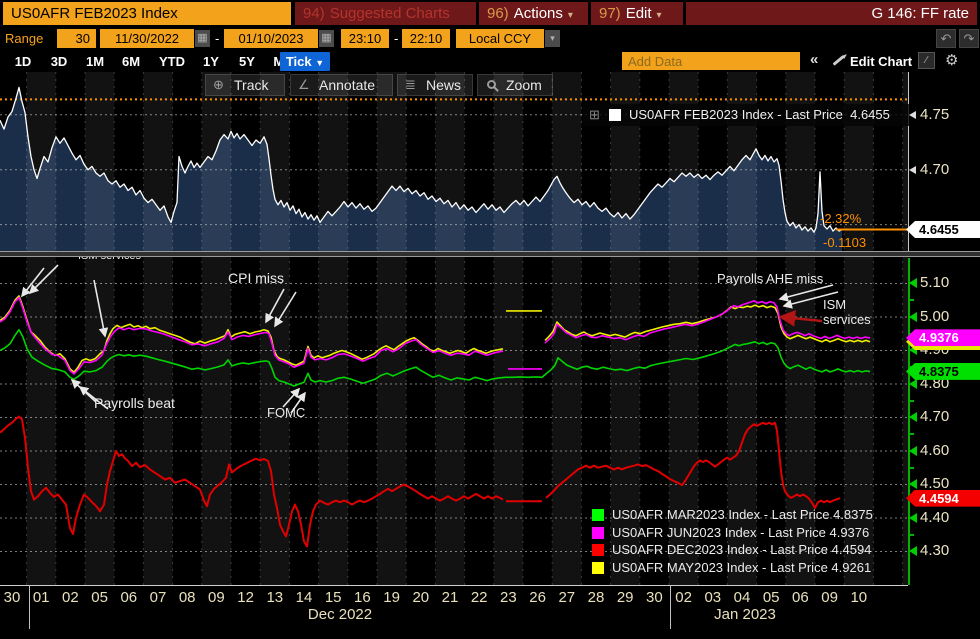 This screenshot has width=980, height=639. I want to click on panel-splitter, so click(490, 254).